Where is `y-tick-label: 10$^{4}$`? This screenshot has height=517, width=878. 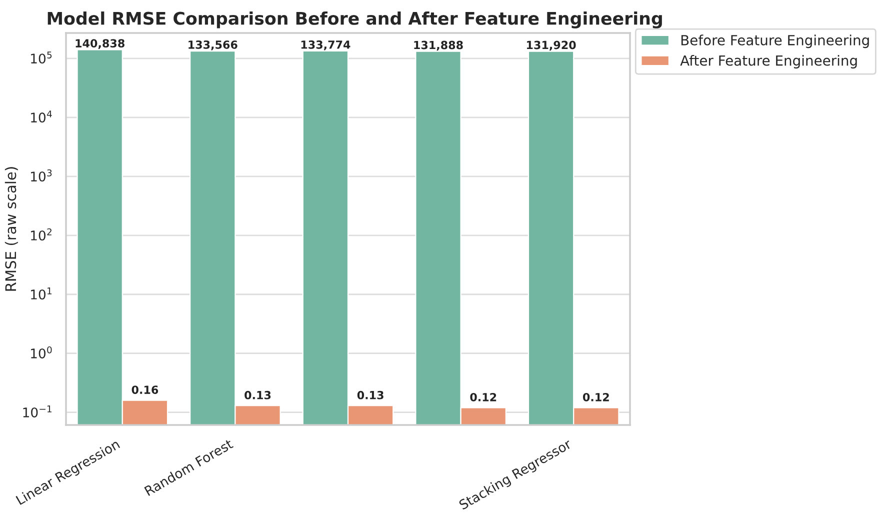
y-tick-label: 10$^{4}$ is located at coordinates (41, 116).